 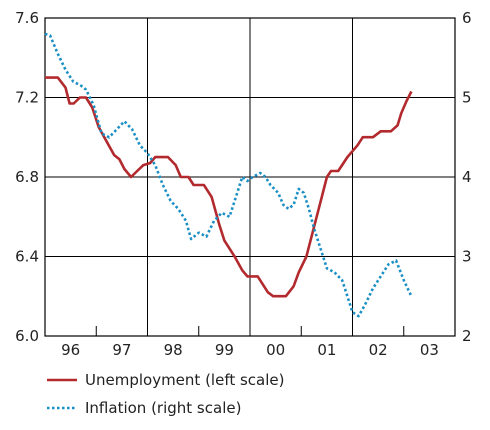 What do you see at coordinates (275, 350) in the screenshot?
I see `x-tick-label: 00` at bounding box center [275, 350].